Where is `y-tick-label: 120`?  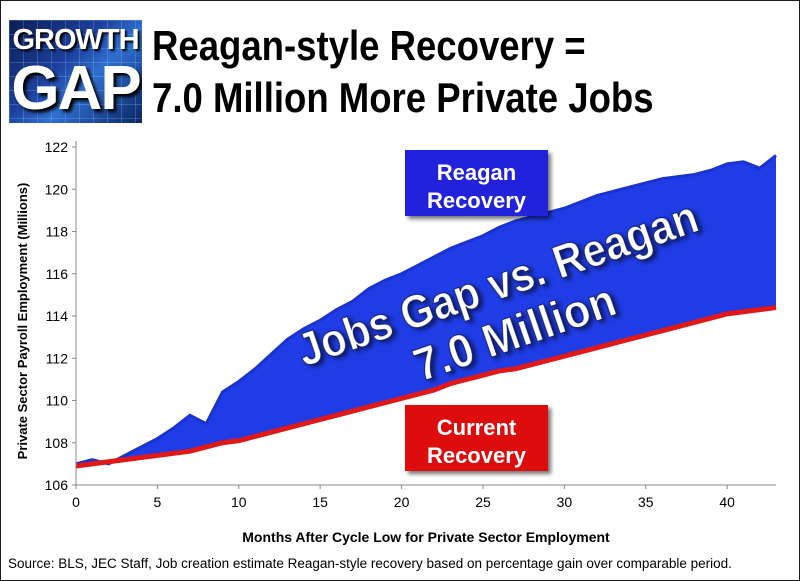 y-tick-label: 120 is located at coordinates (57, 189).